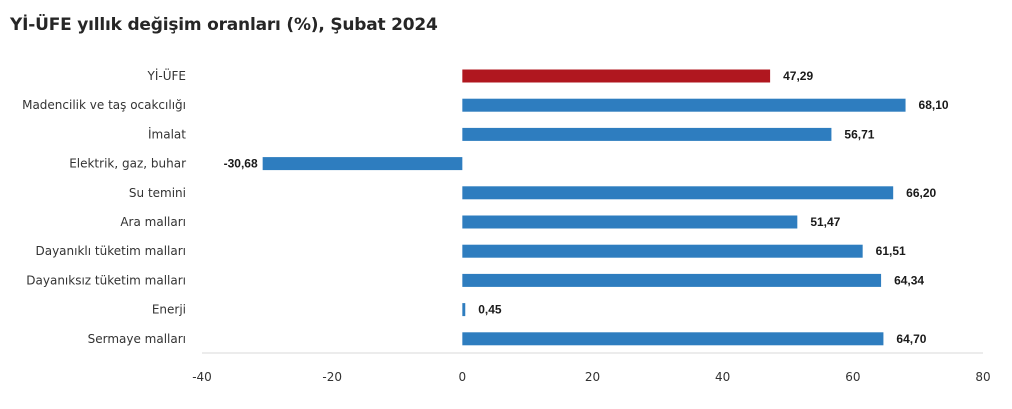 The width and height of the screenshot is (1012, 409). What do you see at coordinates (490, 310) in the screenshot?
I see `data-label: 0,45` at bounding box center [490, 310].